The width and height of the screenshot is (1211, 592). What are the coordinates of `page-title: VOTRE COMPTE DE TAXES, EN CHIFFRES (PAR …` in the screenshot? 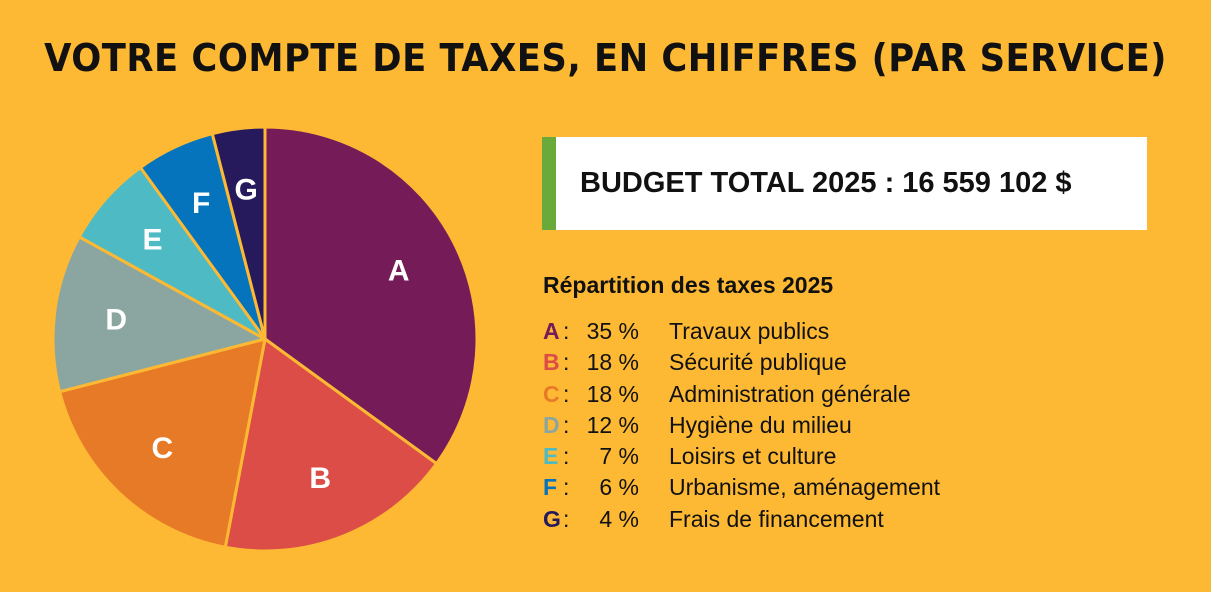 It's located at (605, 58).